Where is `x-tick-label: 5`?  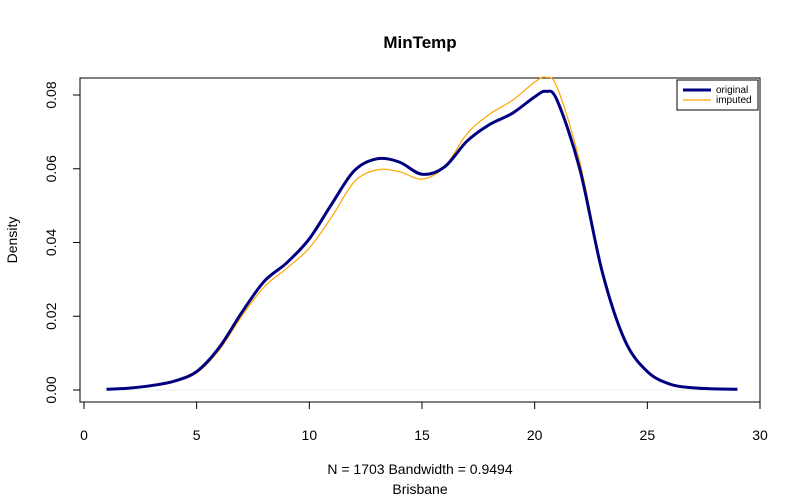
x-tick-label: 5 is located at coordinates (197, 435).